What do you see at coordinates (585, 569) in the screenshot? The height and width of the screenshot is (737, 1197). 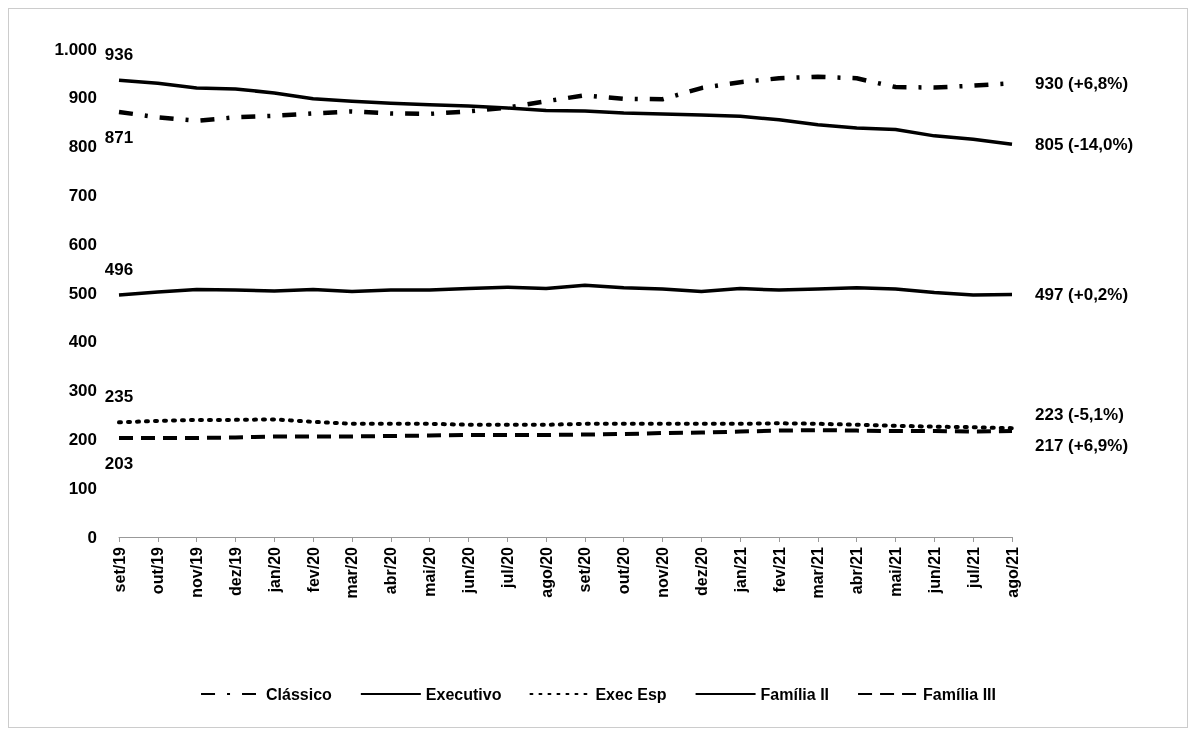 I see `x-tick-label: set/20` at bounding box center [585, 569].